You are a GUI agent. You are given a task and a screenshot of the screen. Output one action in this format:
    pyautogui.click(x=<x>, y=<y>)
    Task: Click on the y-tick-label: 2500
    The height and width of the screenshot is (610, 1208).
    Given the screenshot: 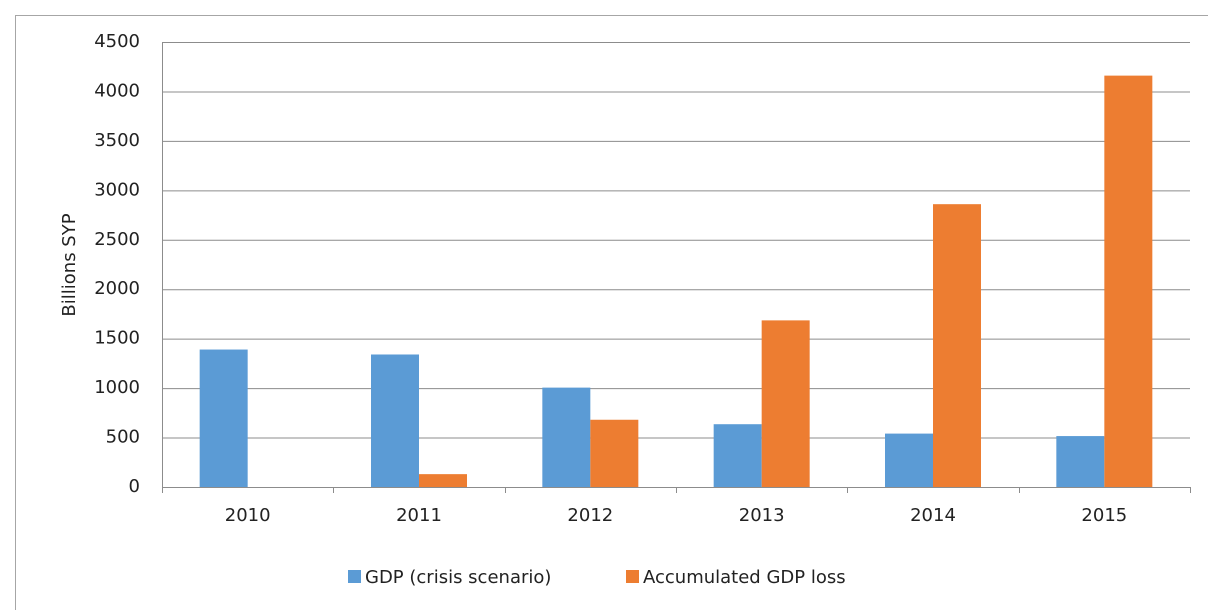 What is the action you would take?
    pyautogui.click(x=117, y=239)
    